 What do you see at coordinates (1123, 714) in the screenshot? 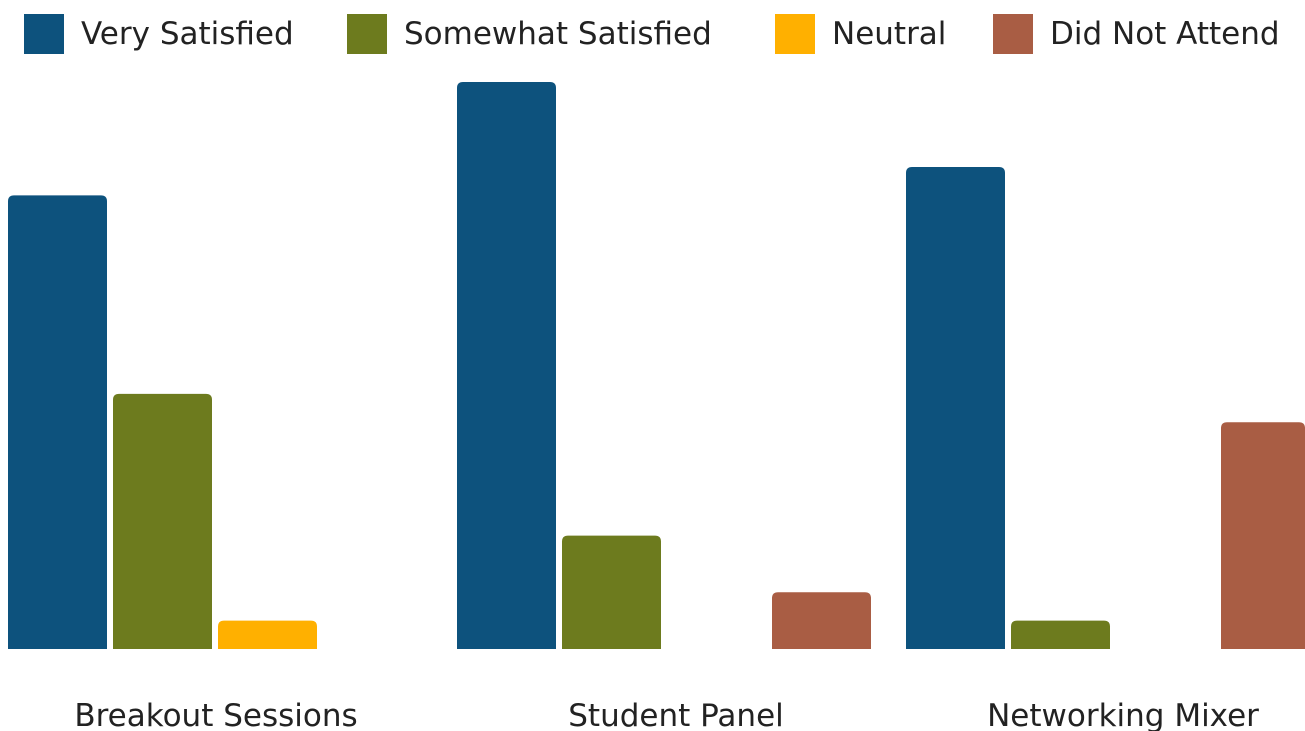
I see `category-label-networking-mixer: Networking Mixer` at bounding box center [1123, 714].